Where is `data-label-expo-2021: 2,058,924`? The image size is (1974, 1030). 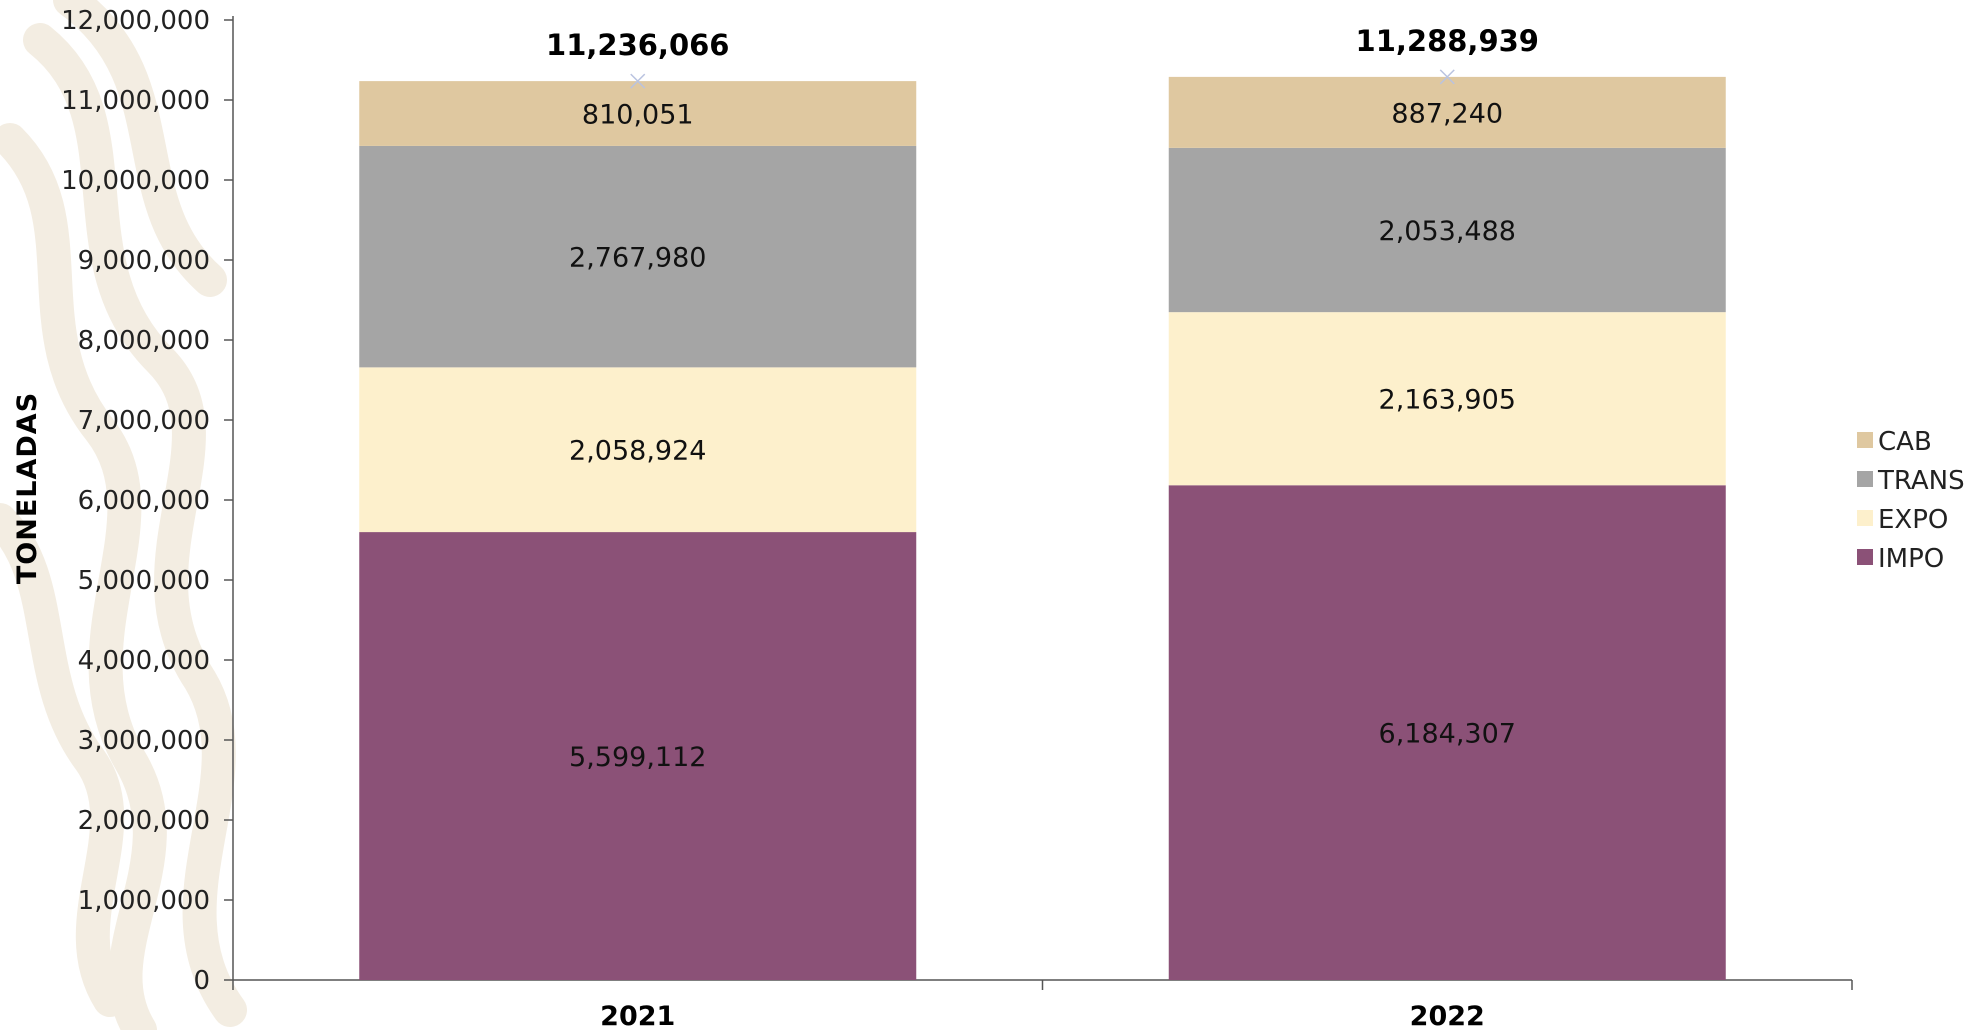
data-label-expo-2021: 2,058,924 is located at coordinates (637, 451).